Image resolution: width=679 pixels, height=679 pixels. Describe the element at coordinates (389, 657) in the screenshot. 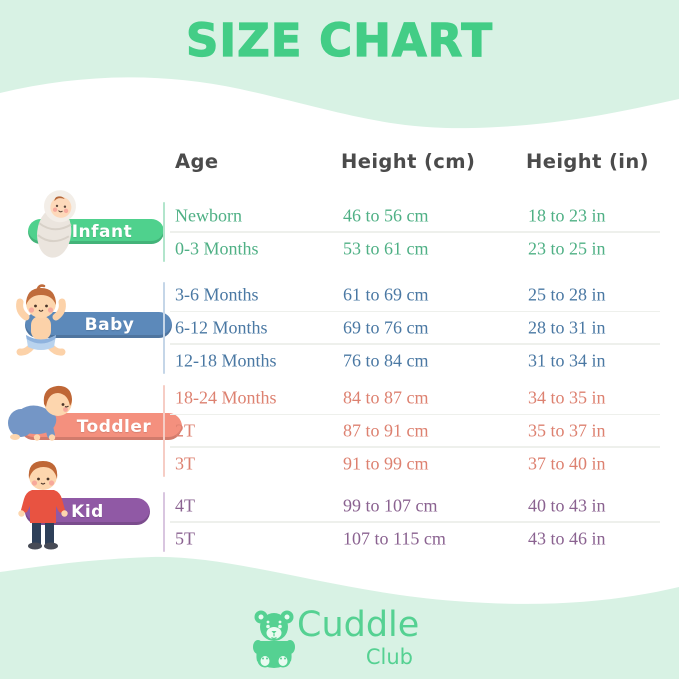

I see `brand-name-secondary: Club` at that location.